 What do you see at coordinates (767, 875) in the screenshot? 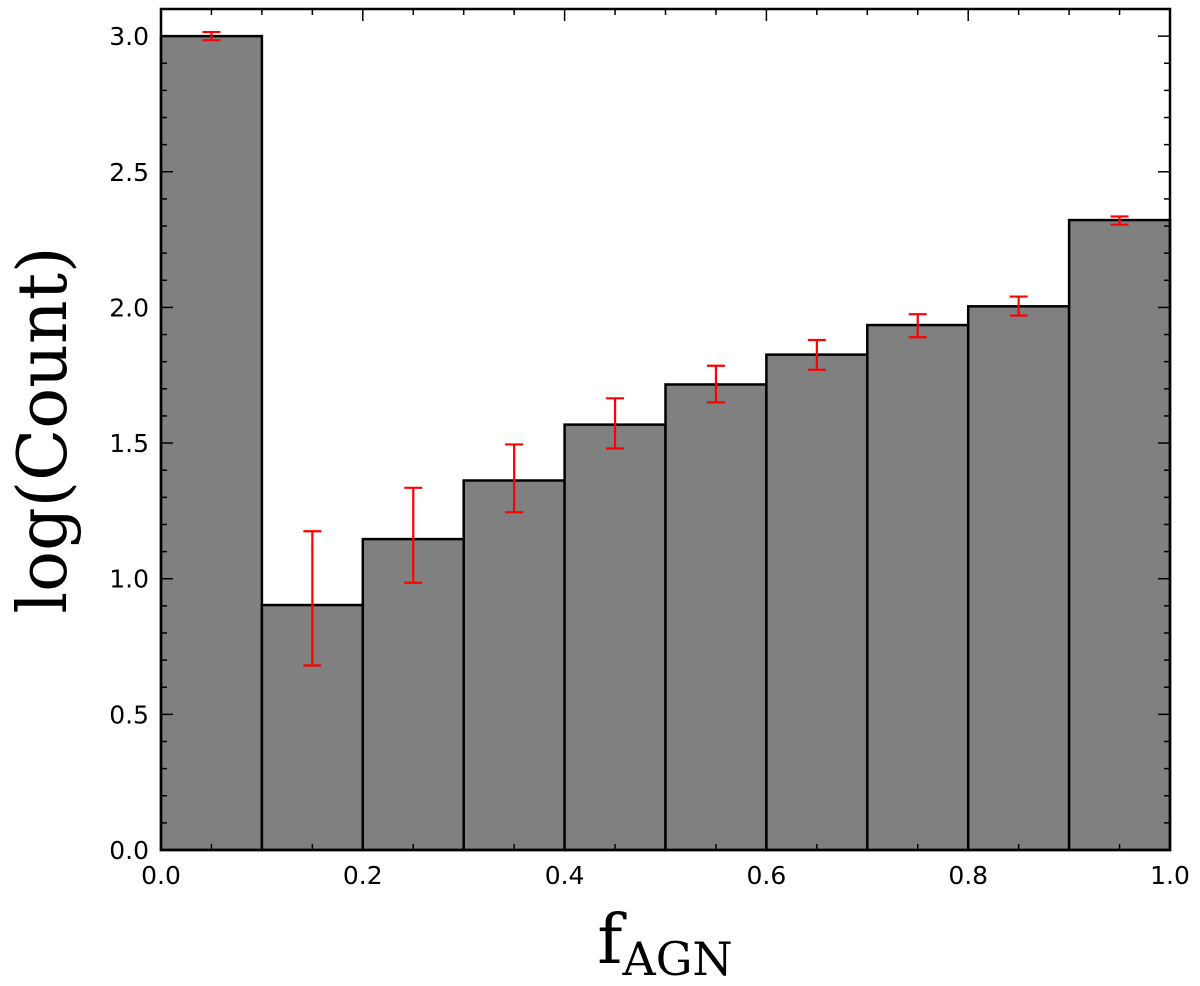
I see `x-tick-label: 0.6` at bounding box center [767, 875].